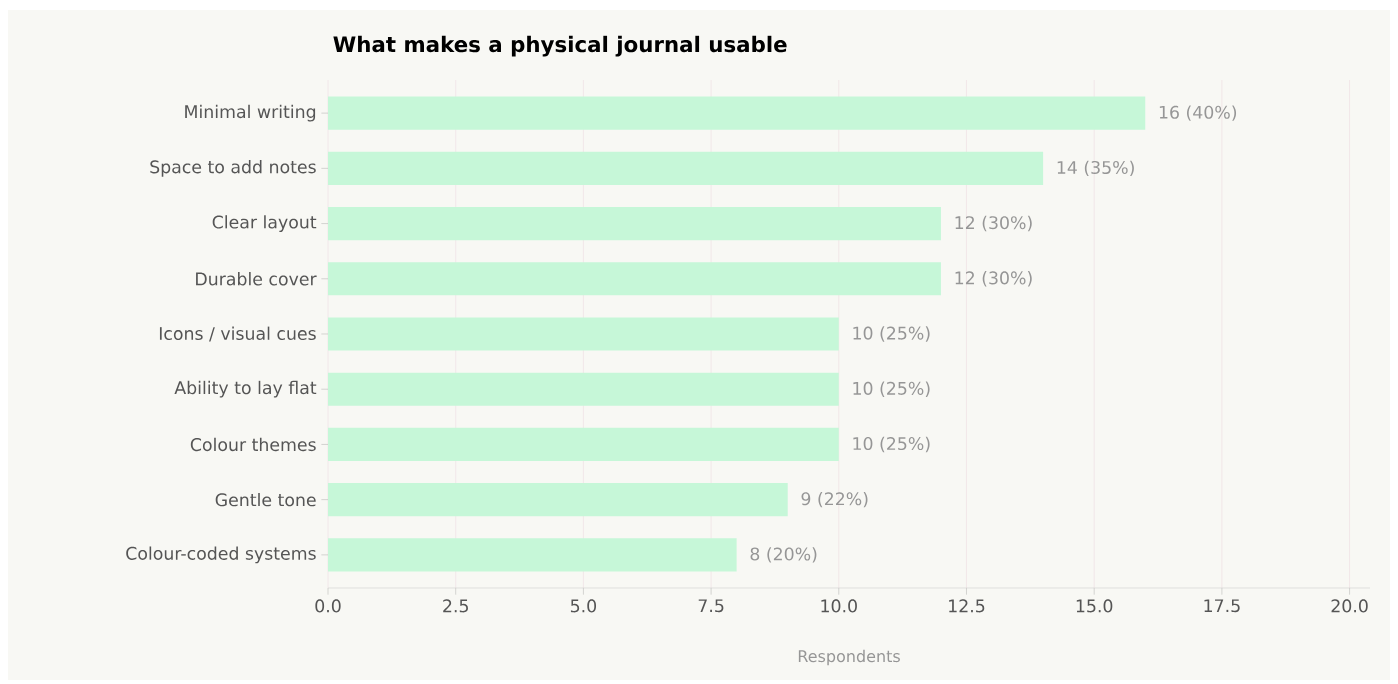  I want to click on data-label: 8 (20%), so click(783, 555).